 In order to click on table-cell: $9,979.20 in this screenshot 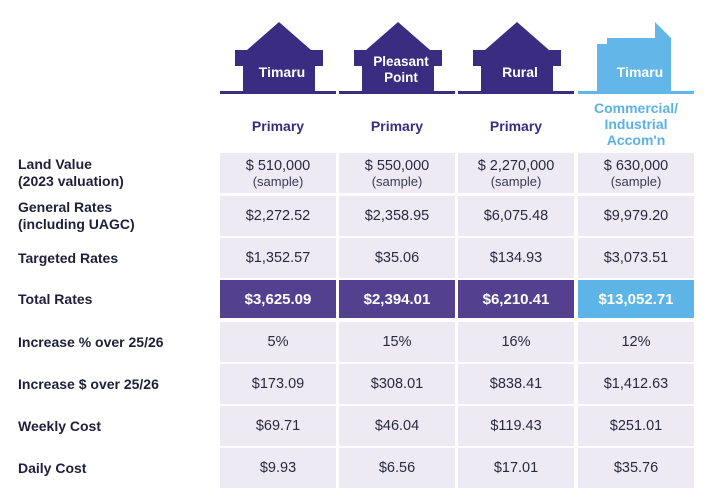, I will do `click(636, 216)`.